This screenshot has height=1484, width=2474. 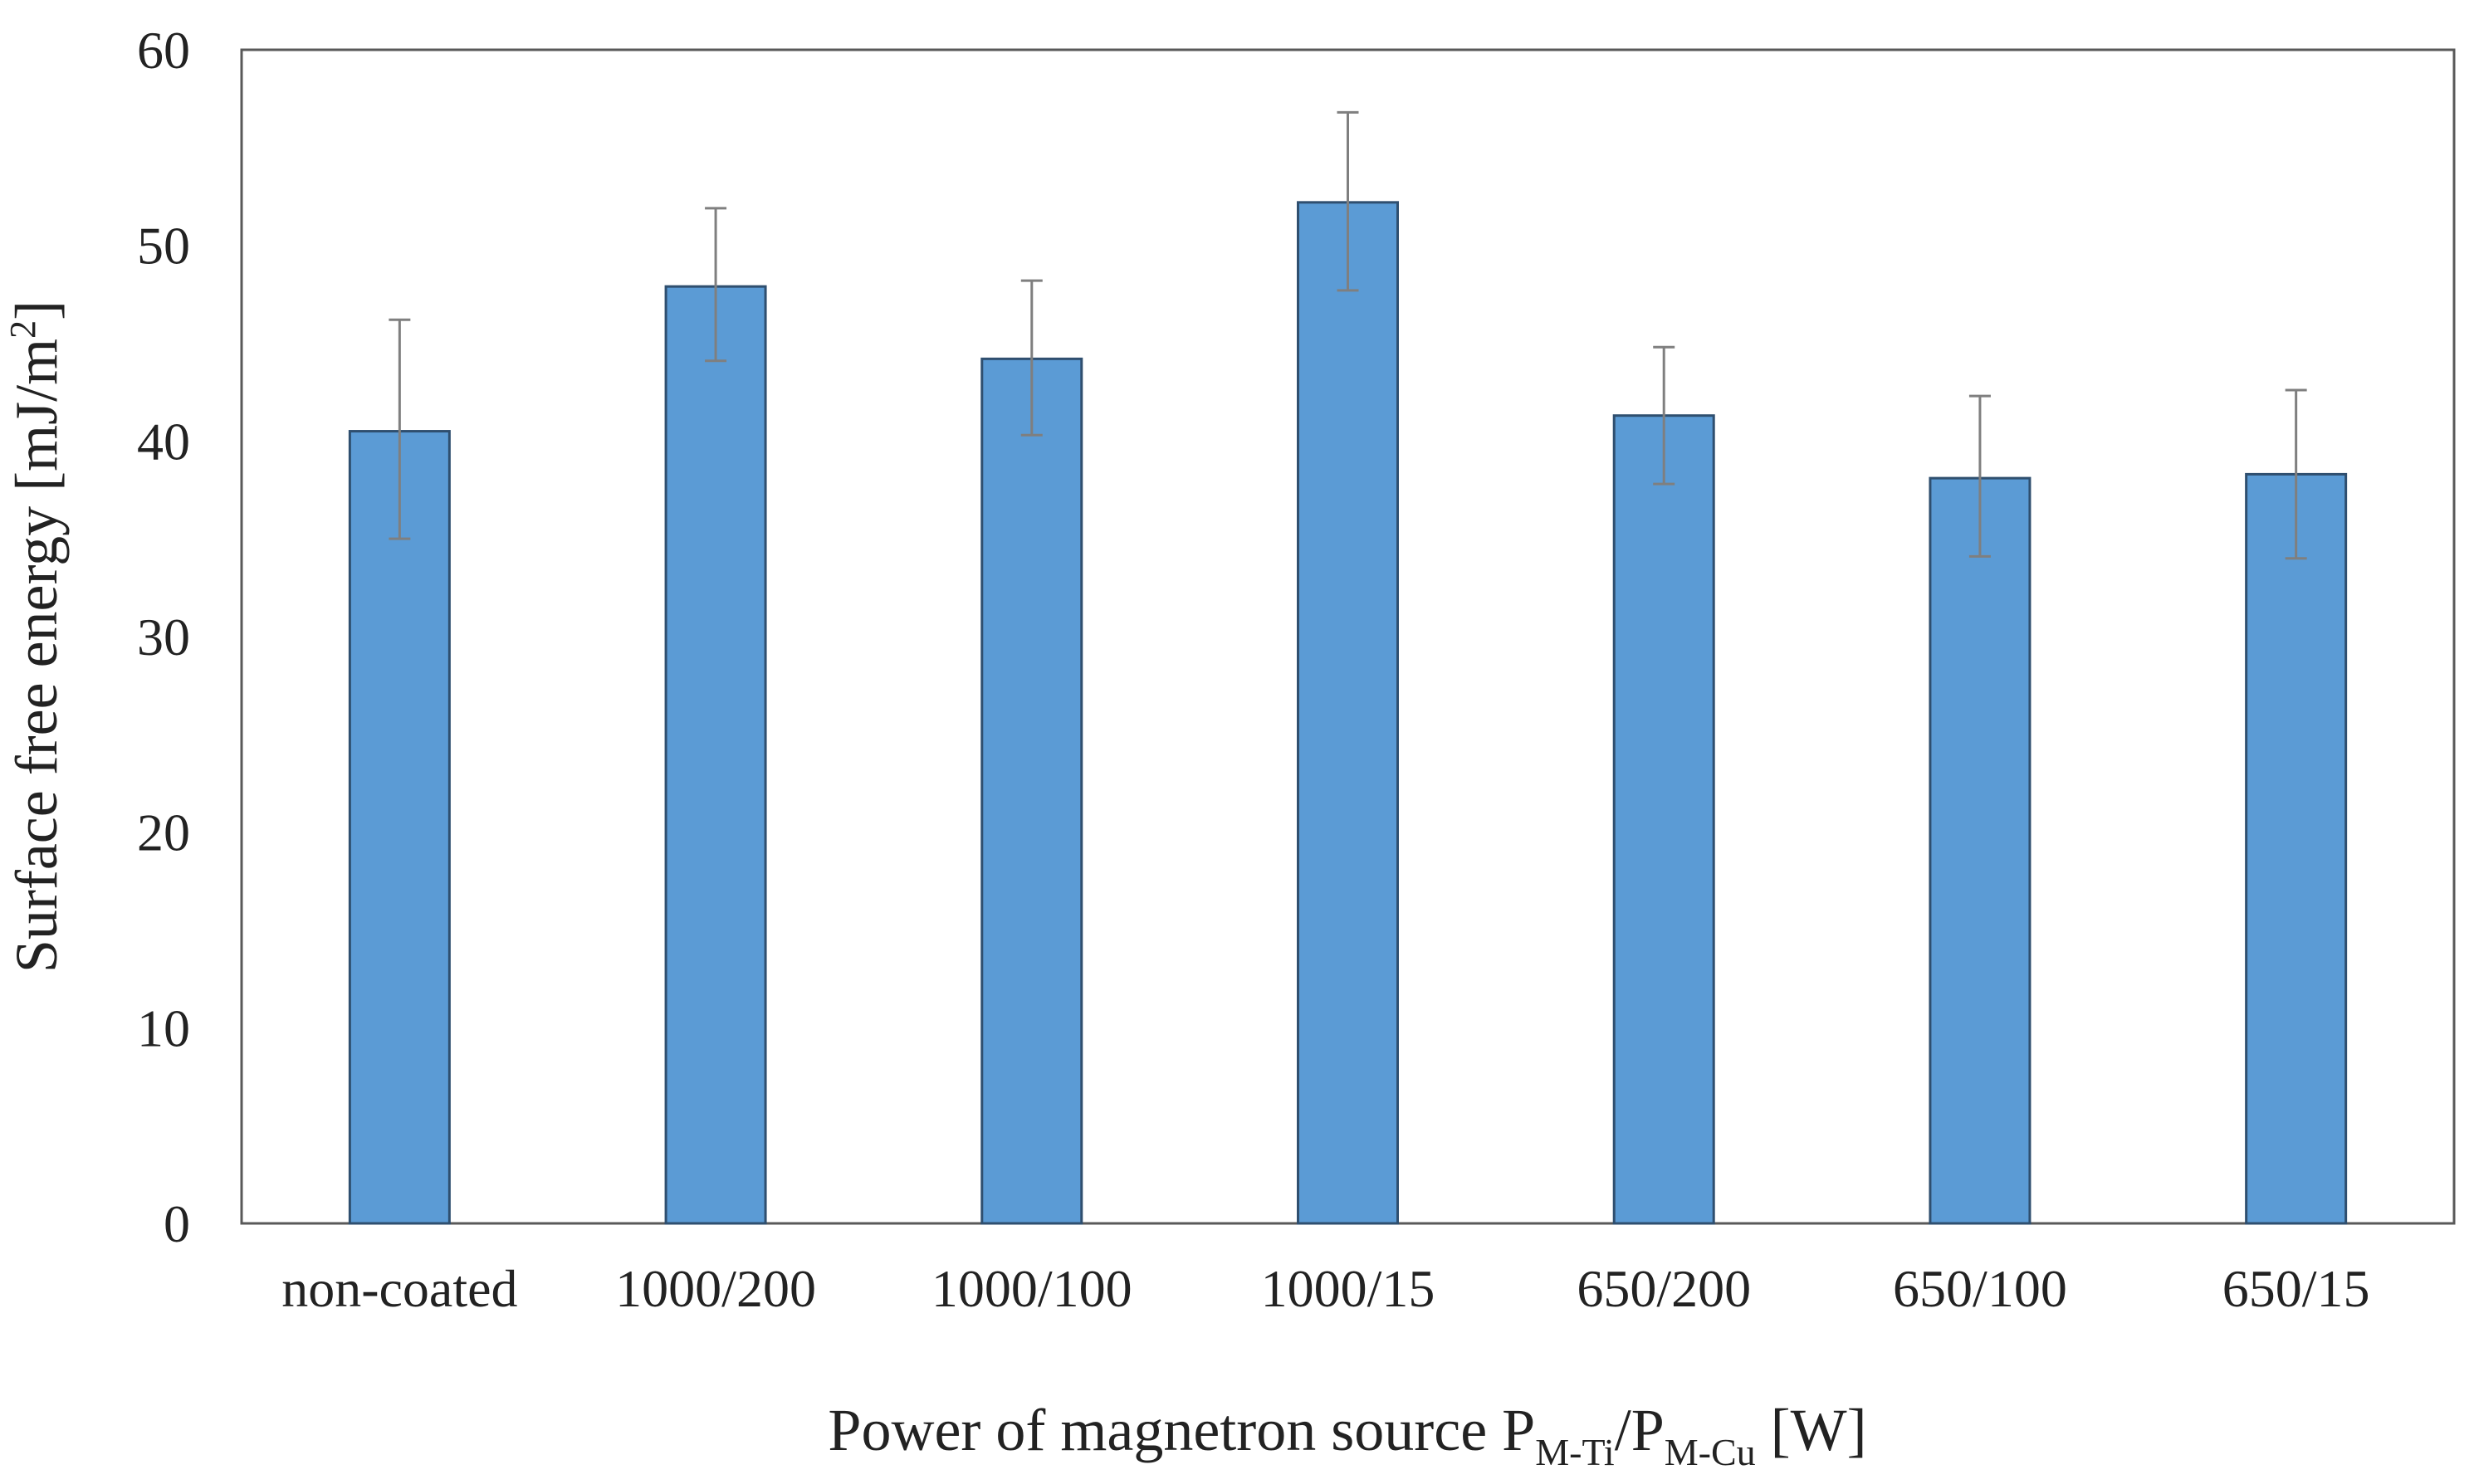 What do you see at coordinates (1664, 1288) in the screenshot?
I see `x-tick-label: 650/200` at bounding box center [1664, 1288].